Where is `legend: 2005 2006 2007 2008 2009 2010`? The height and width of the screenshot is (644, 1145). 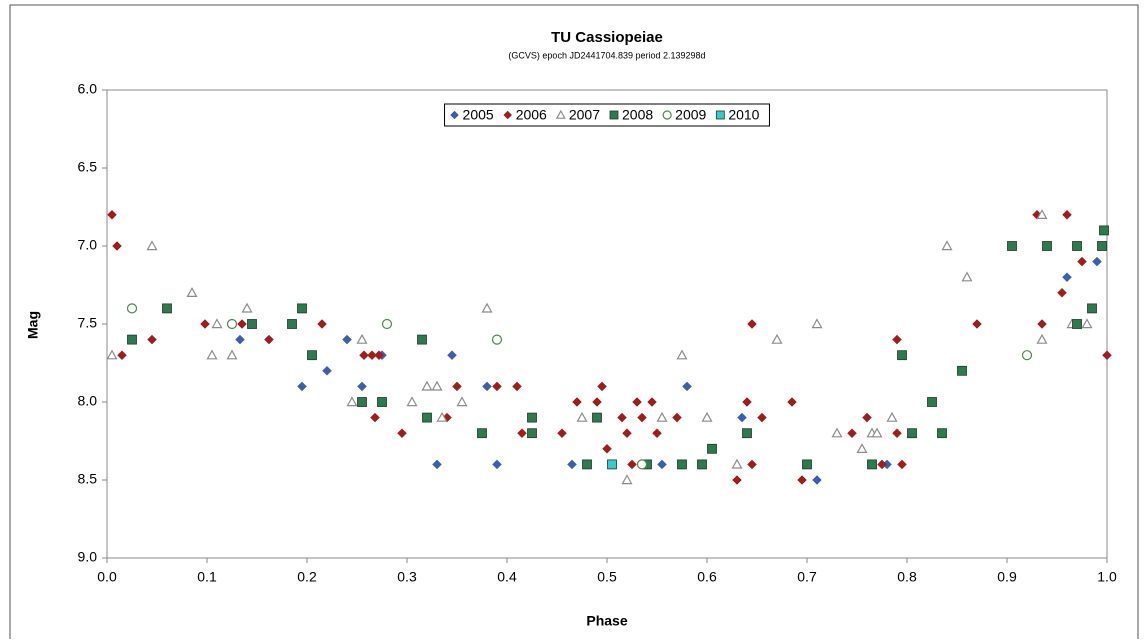
legend: 2005 2006 2007 2008 2009 2010 is located at coordinates (607, 115).